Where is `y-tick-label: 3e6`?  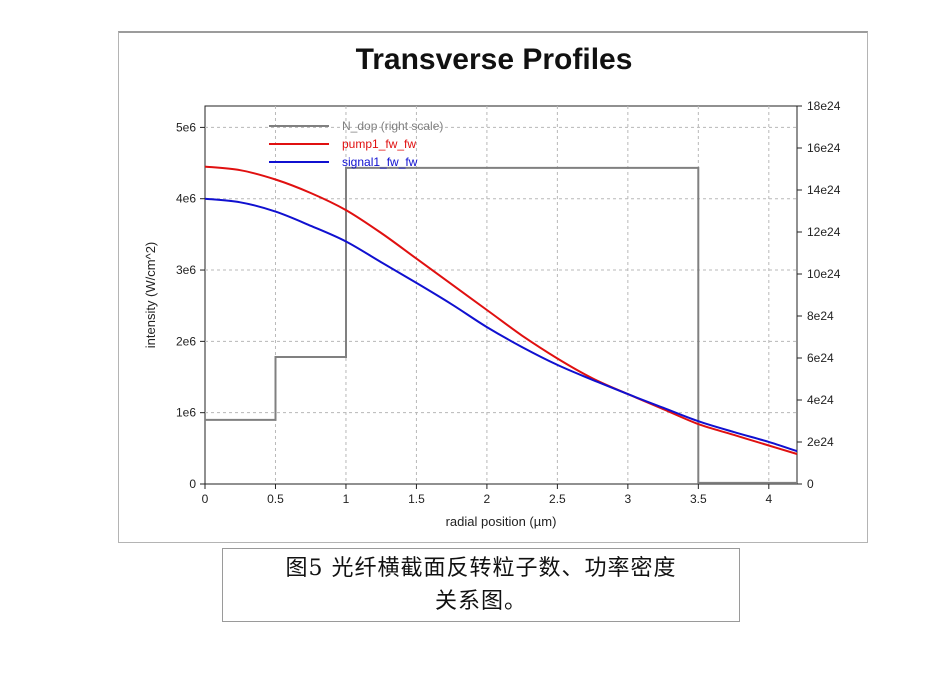 y-tick-label: 3e6 is located at coordinates (186, 270).